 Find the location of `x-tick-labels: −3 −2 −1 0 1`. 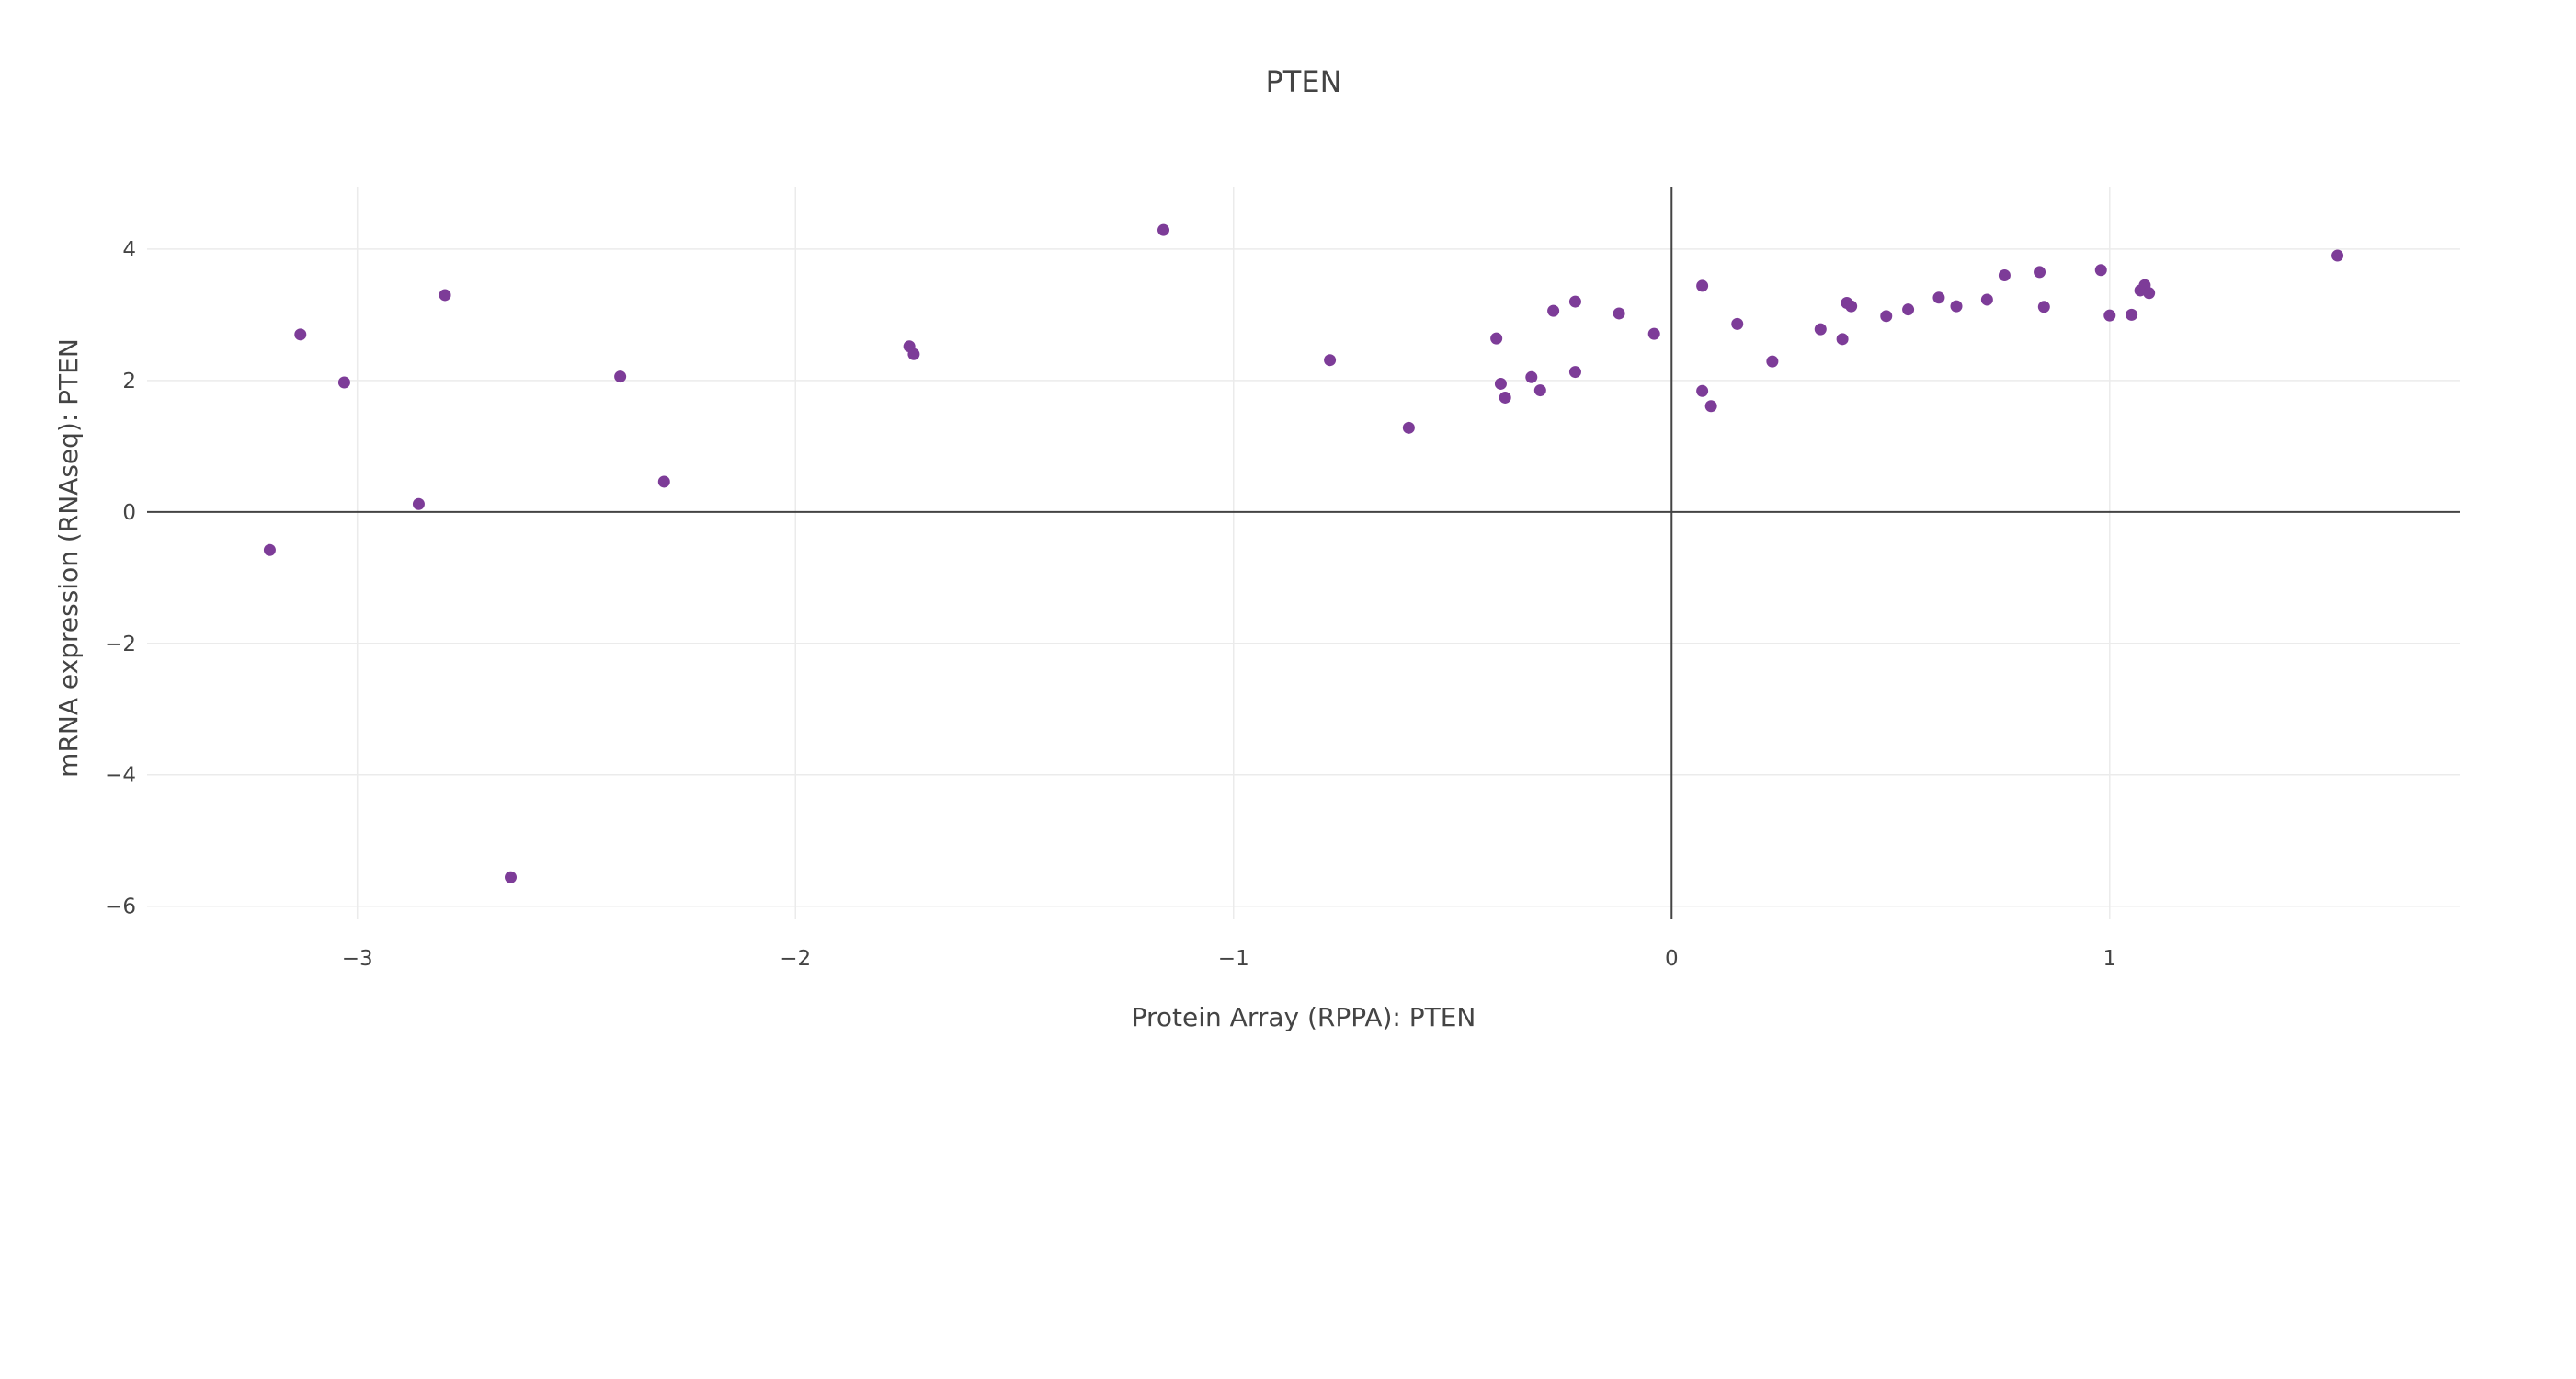

x-tick-labels: −3 −2 −1 0 1 is located at coordinates (1229, 959).